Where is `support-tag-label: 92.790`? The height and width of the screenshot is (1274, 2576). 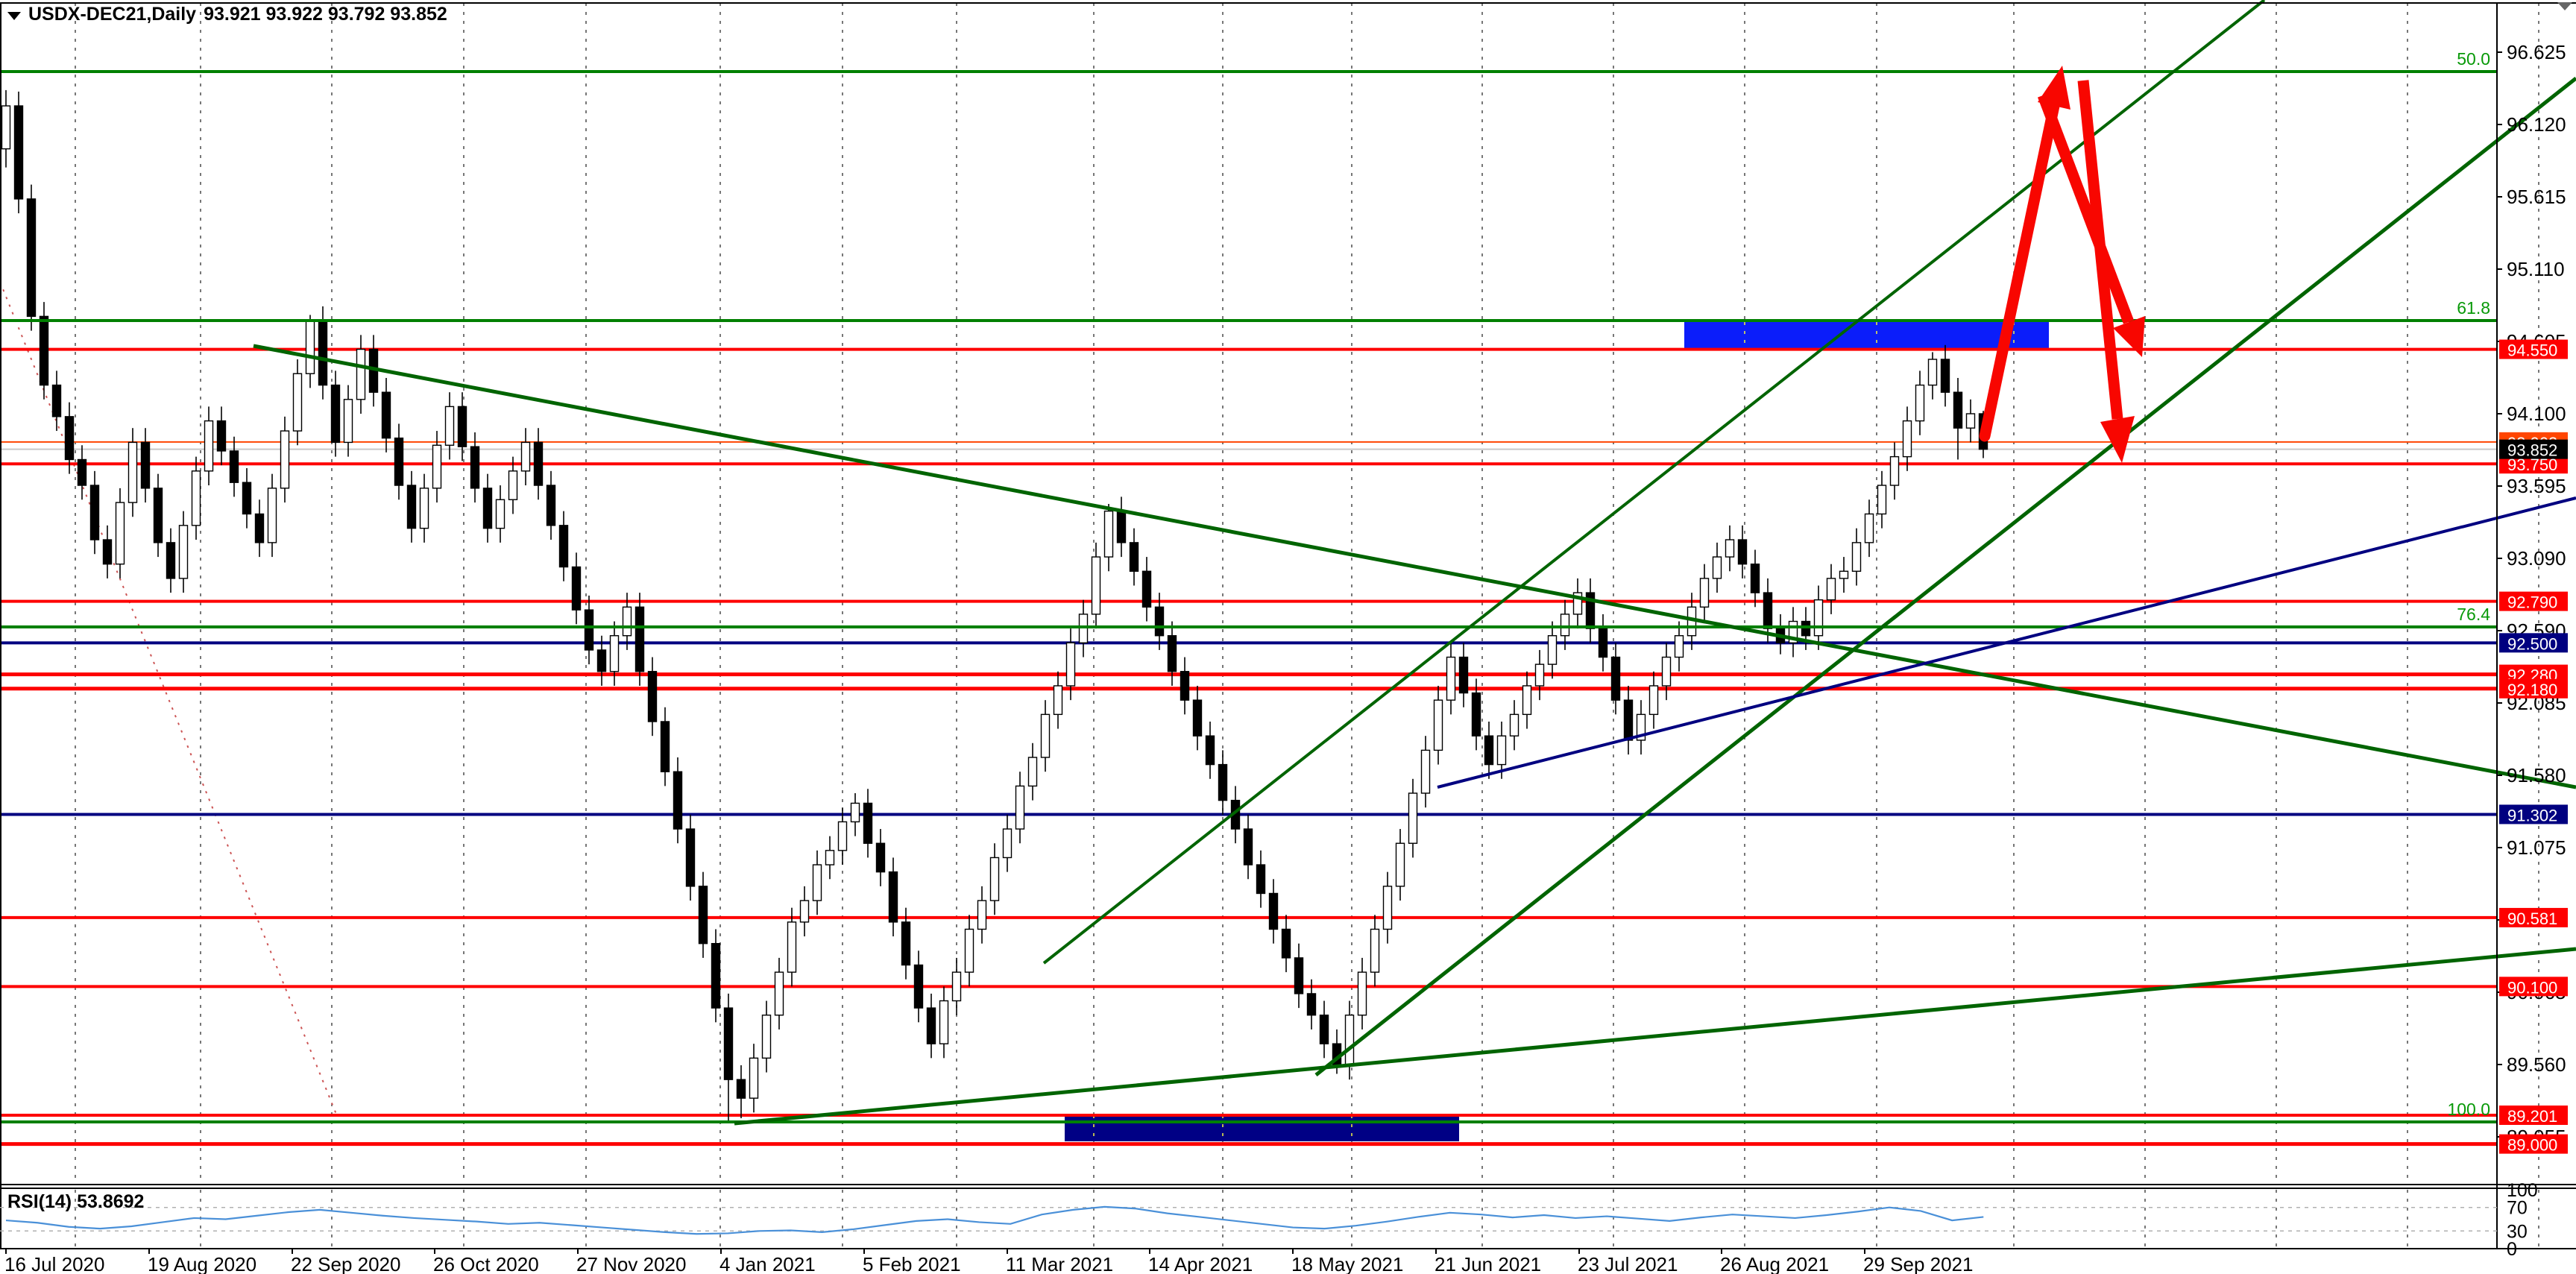
support-tag-label: 92.790 is located at coordinates (2532, 602).